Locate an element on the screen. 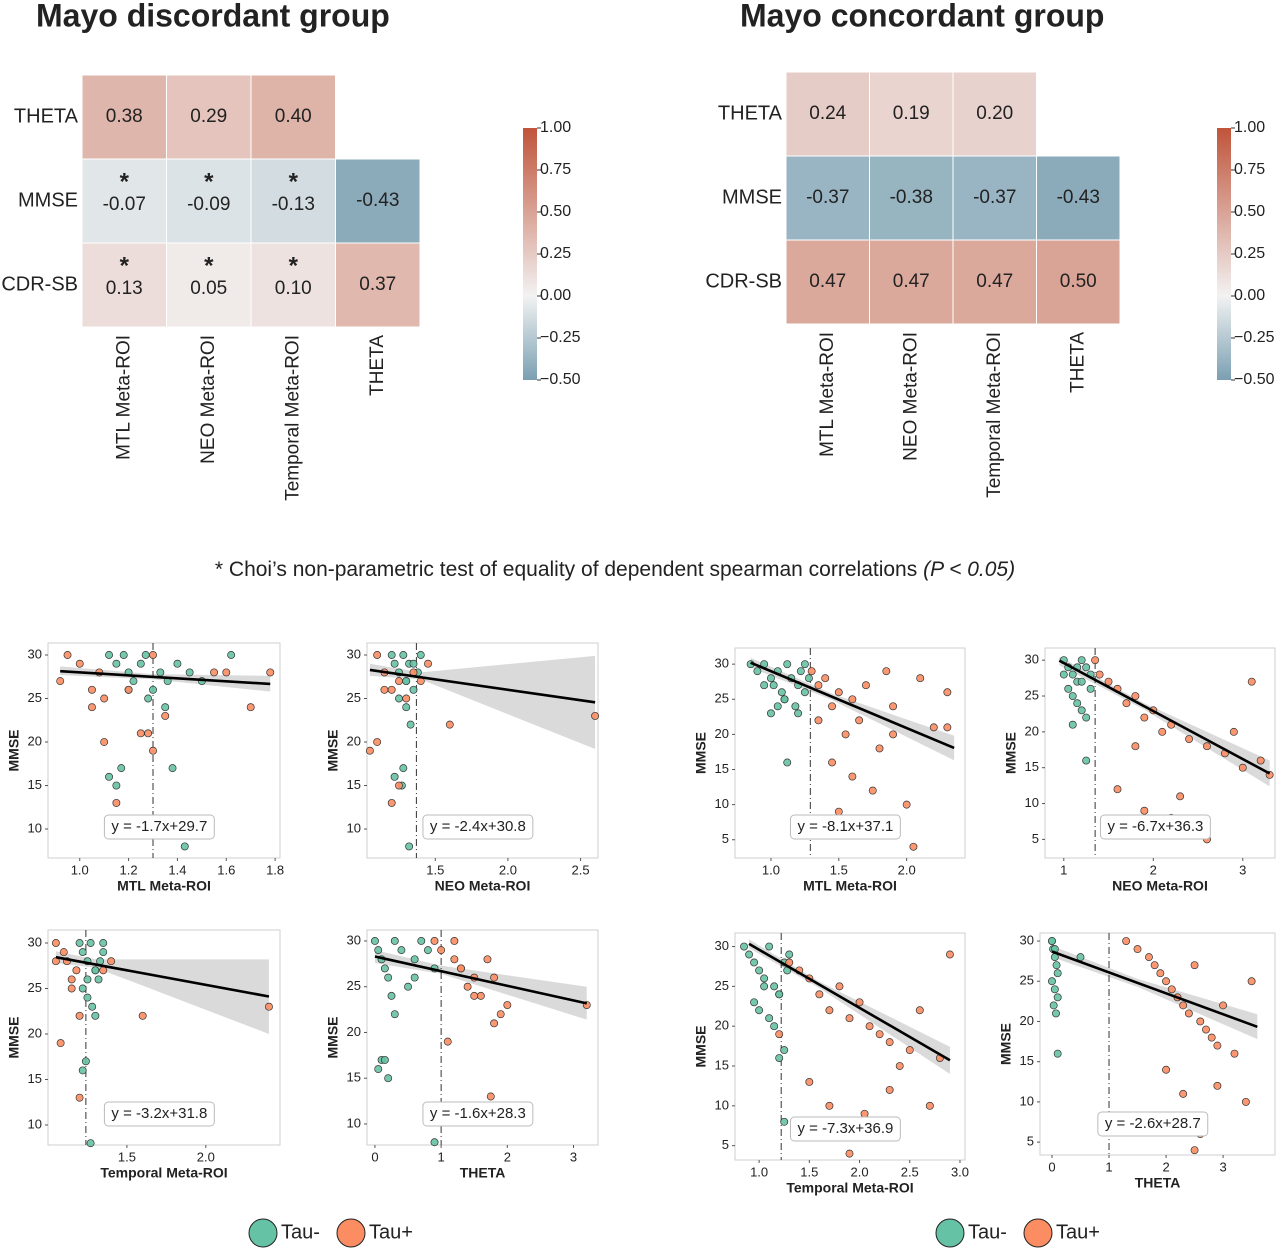  equation-label: y = -6.7x+36.3 is located at coordinates (1155, 826).